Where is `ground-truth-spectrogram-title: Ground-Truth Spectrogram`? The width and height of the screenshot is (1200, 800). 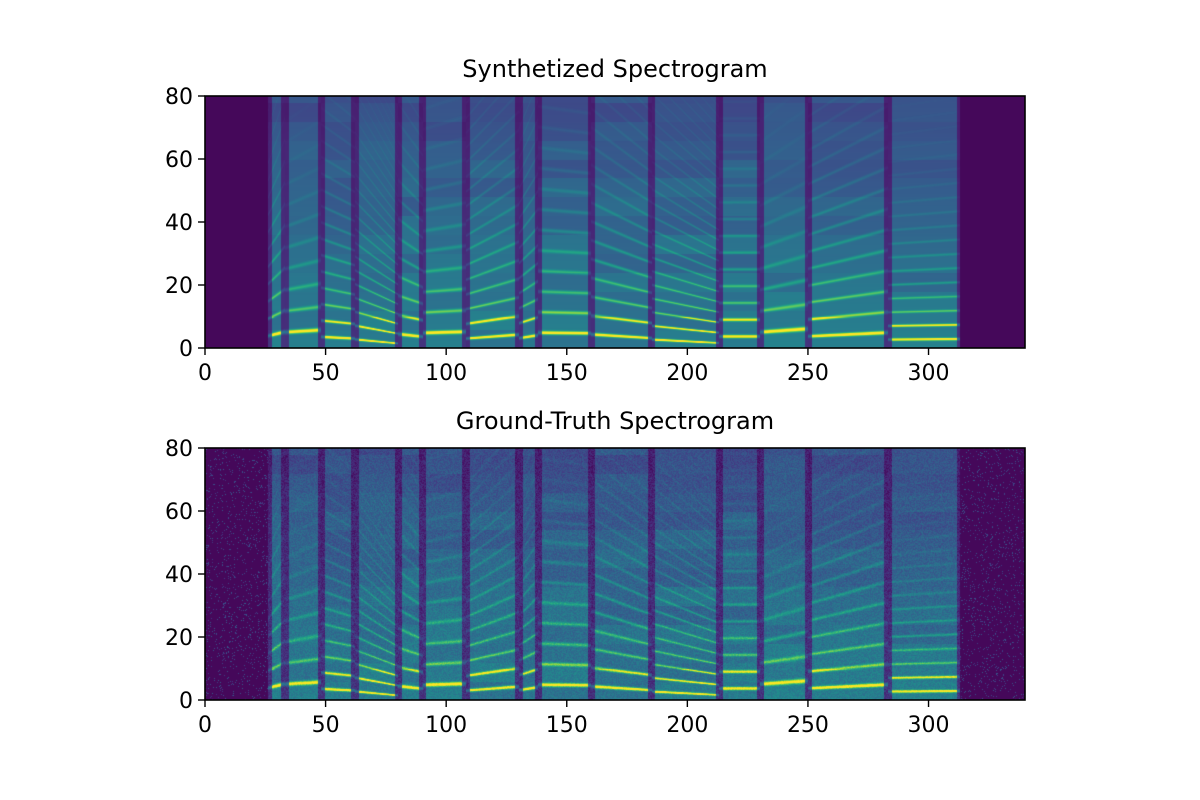 ground-truth-spectrogram-title: Ground-Truth Spectrogram is located at coordinates (615, 421).